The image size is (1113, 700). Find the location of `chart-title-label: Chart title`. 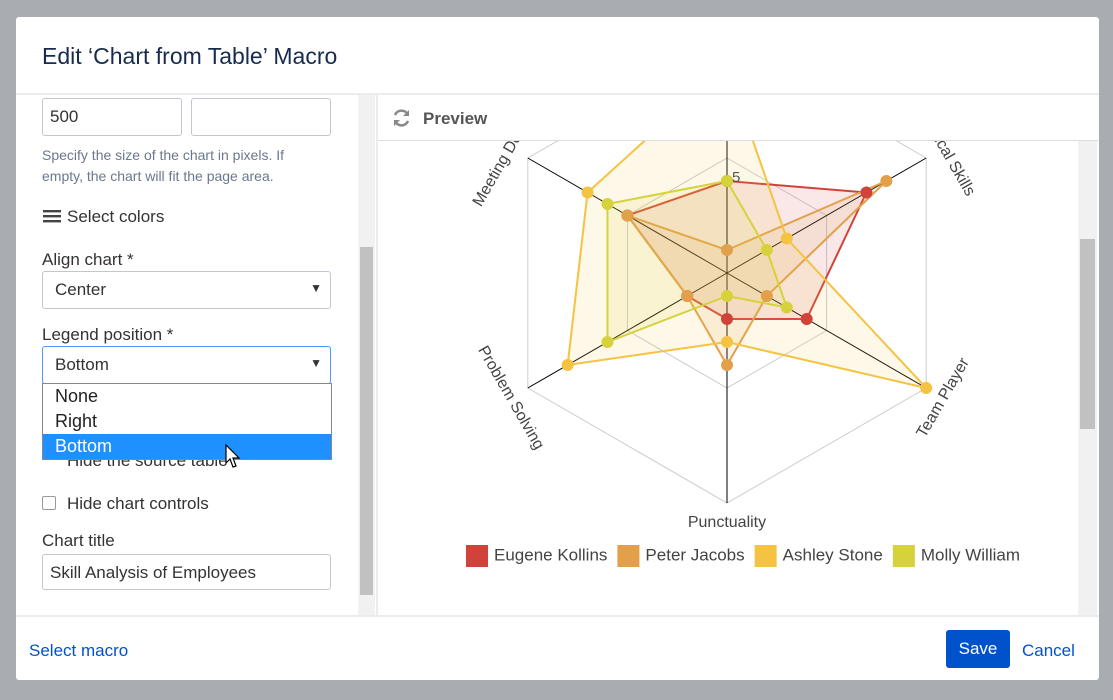

chart-title-label: Chart title is located at coordinates (78, 540).